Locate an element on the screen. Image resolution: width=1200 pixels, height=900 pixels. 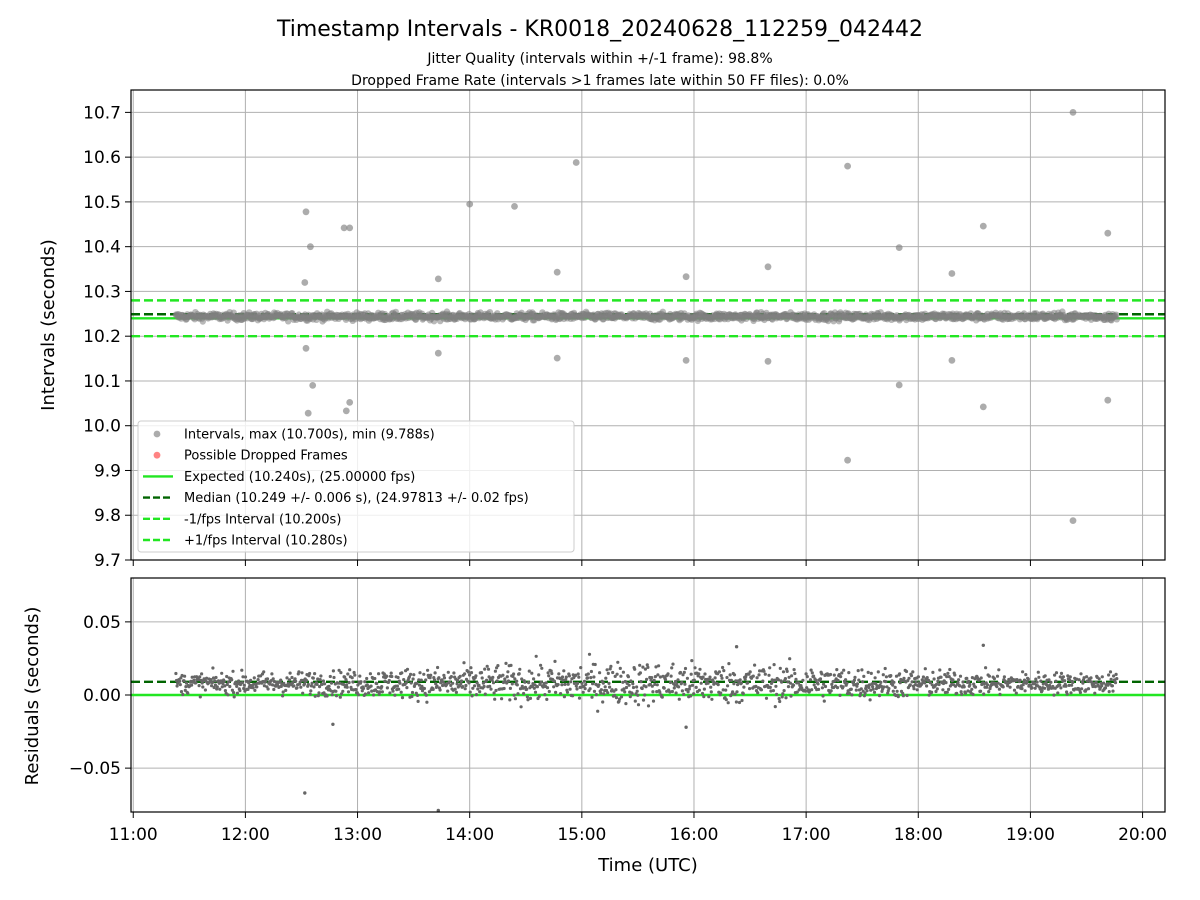
legend-box is located at coordinates (356, 486).